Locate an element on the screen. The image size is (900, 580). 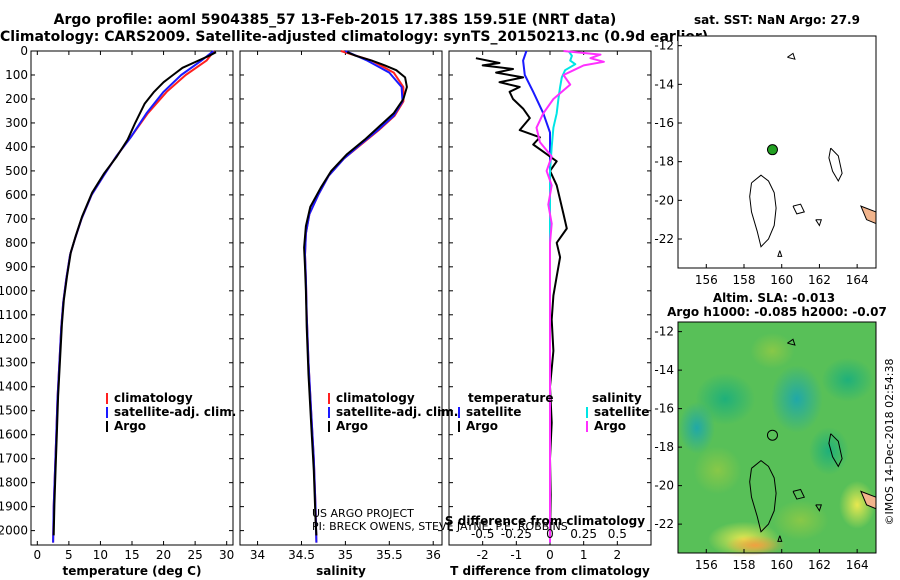
map-y-tick-label: -20 is located at coordinates (664, 486).